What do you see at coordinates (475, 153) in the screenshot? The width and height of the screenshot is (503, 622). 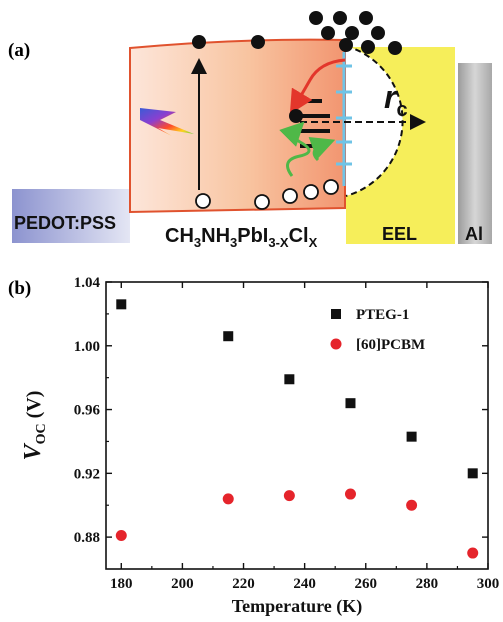 I see `al-layer` at bounding box center [475, 153].